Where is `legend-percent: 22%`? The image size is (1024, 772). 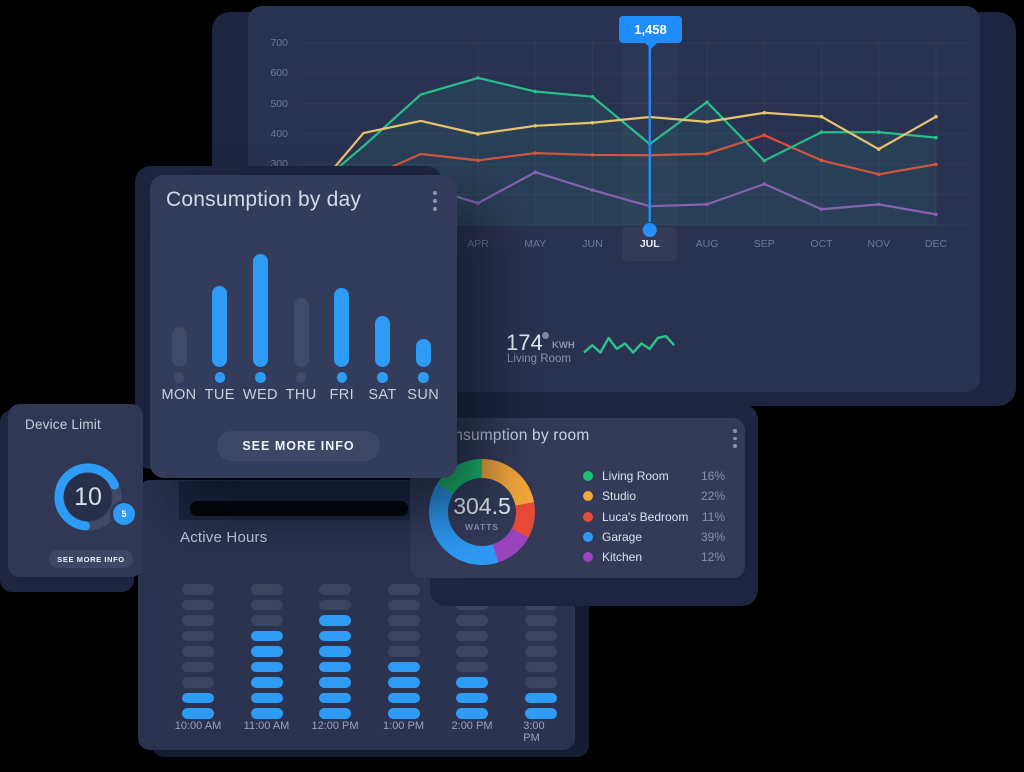
legend-percent: 22% is located at coordinates (712, 496).